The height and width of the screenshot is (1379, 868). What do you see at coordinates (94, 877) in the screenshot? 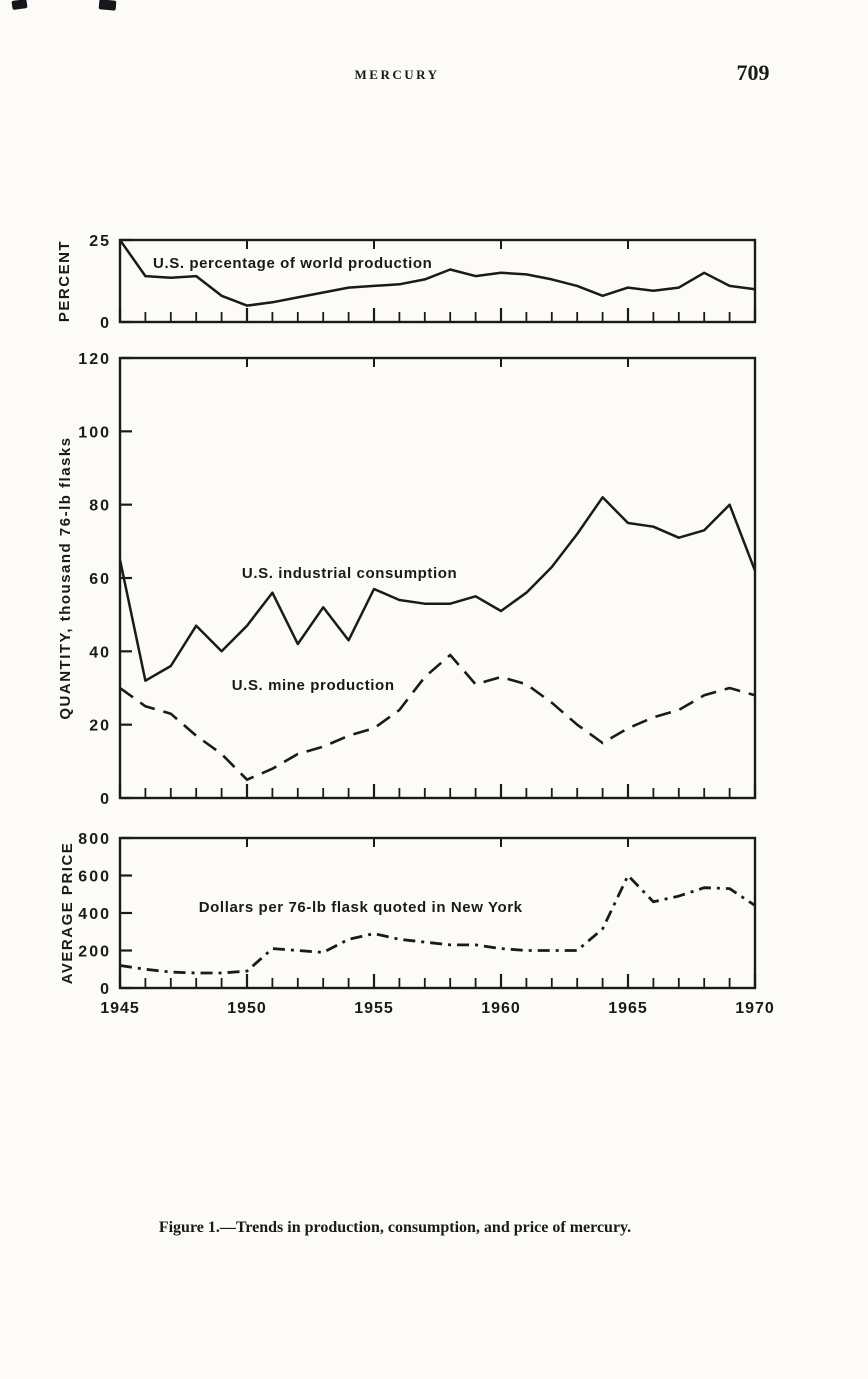
I see `y-tick-label-600: 600` at bounding box center [94, 877].